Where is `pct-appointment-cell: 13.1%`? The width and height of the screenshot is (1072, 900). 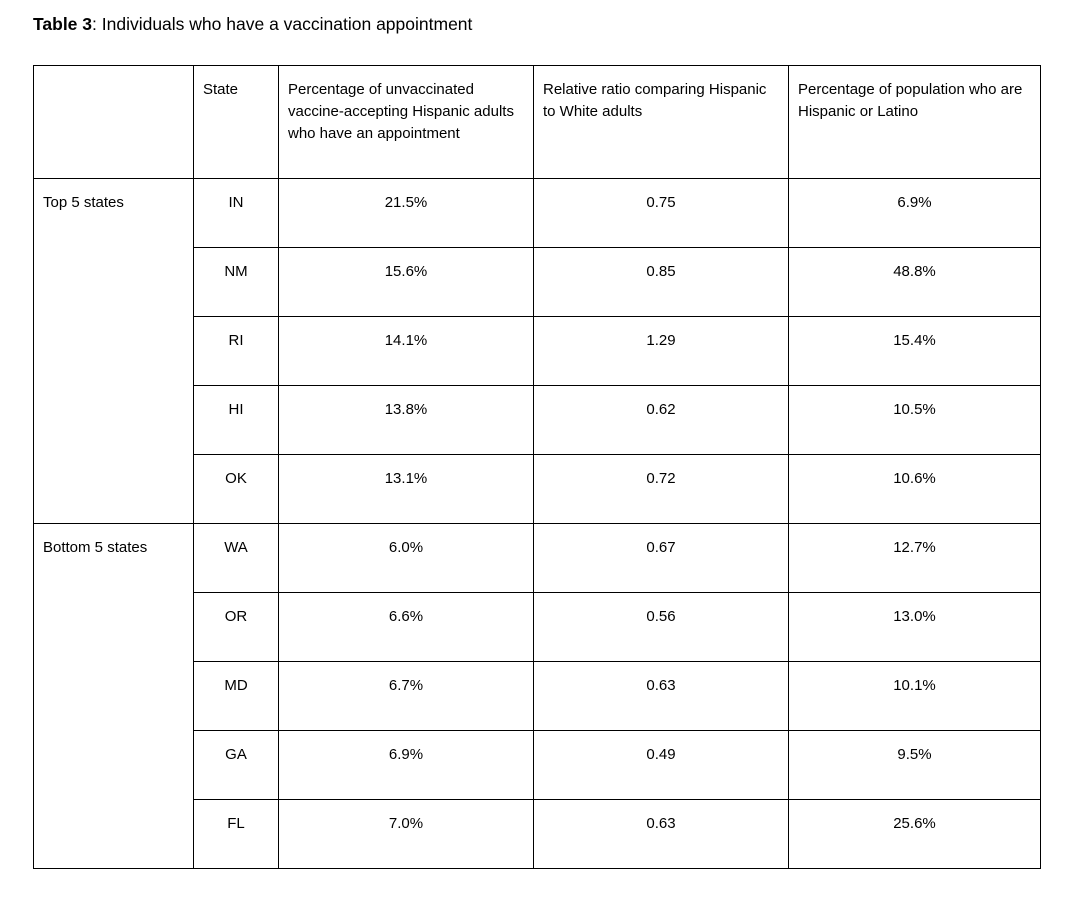
pct-appointment-cell: 13.1% is located at coordinates (406, 489).